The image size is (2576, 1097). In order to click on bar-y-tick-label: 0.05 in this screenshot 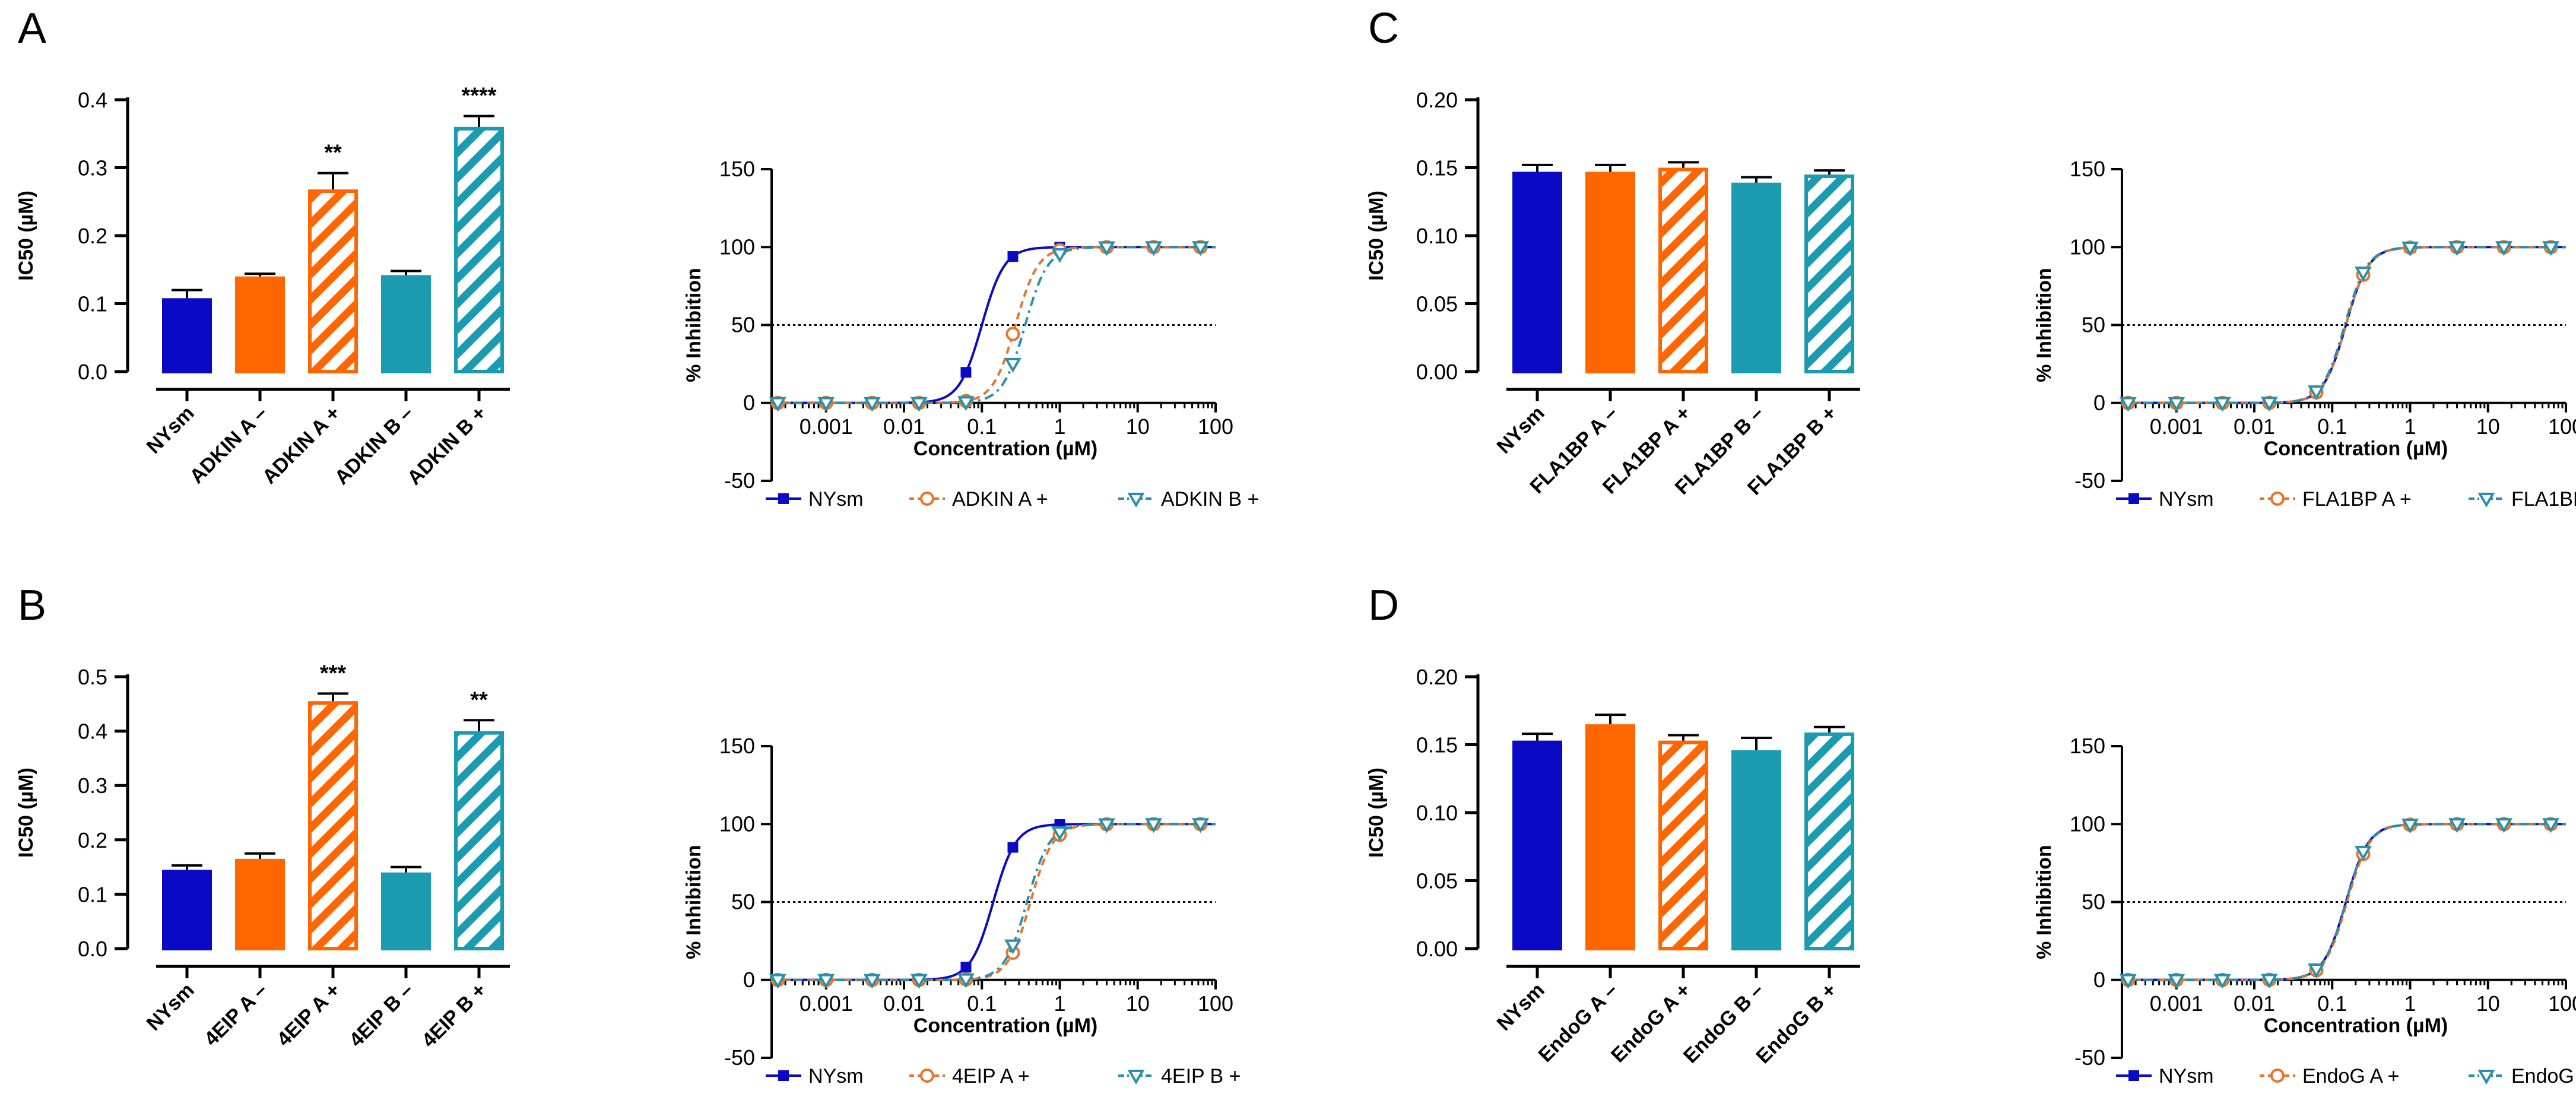, I will do `click(1437, 881)`.